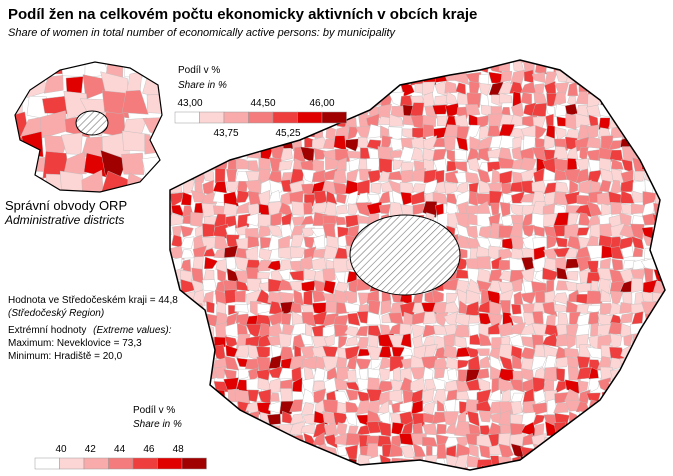 The width and height of the screenshot is (673, 476). I want to click on legend-label: 43,75, so click(225, 133).